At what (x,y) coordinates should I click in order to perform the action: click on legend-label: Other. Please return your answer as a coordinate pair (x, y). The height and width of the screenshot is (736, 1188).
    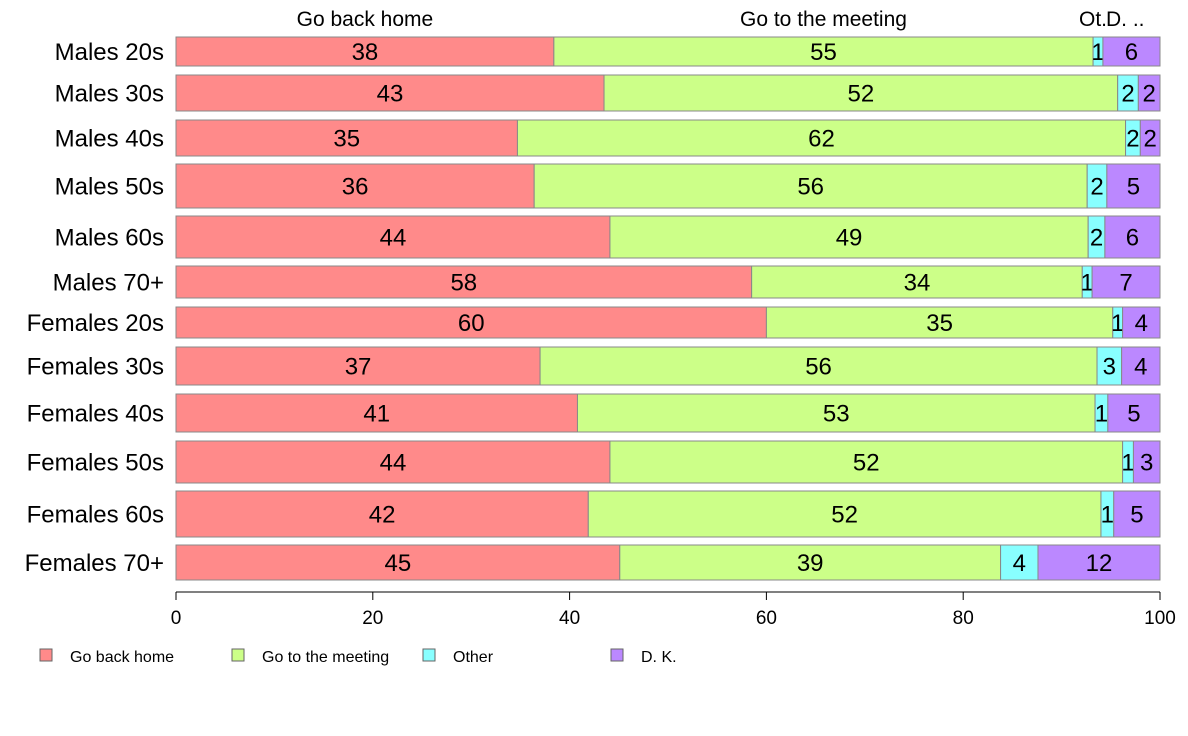
    Looking at the image, I should click on (473, 657).